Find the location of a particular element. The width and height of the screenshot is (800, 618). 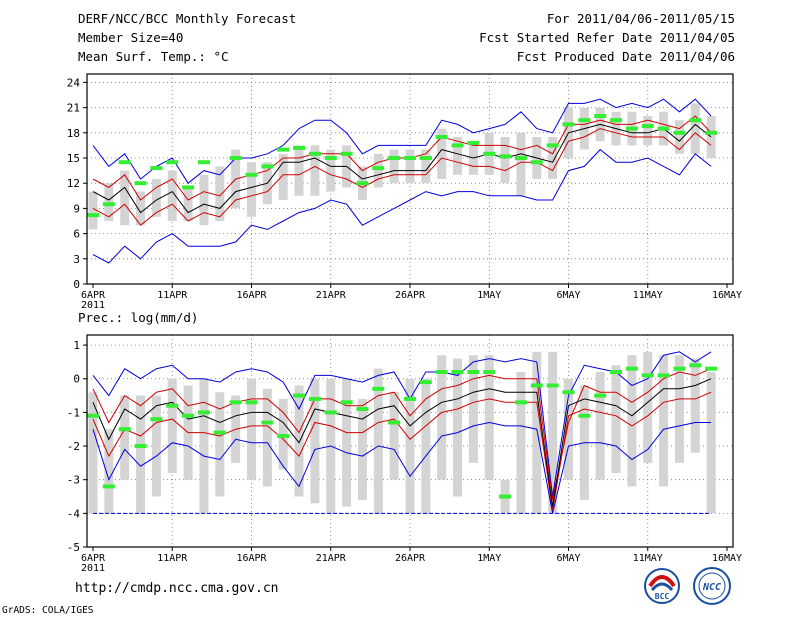

temp-xtick-label: 16APR is located at coordinates (251, 295).